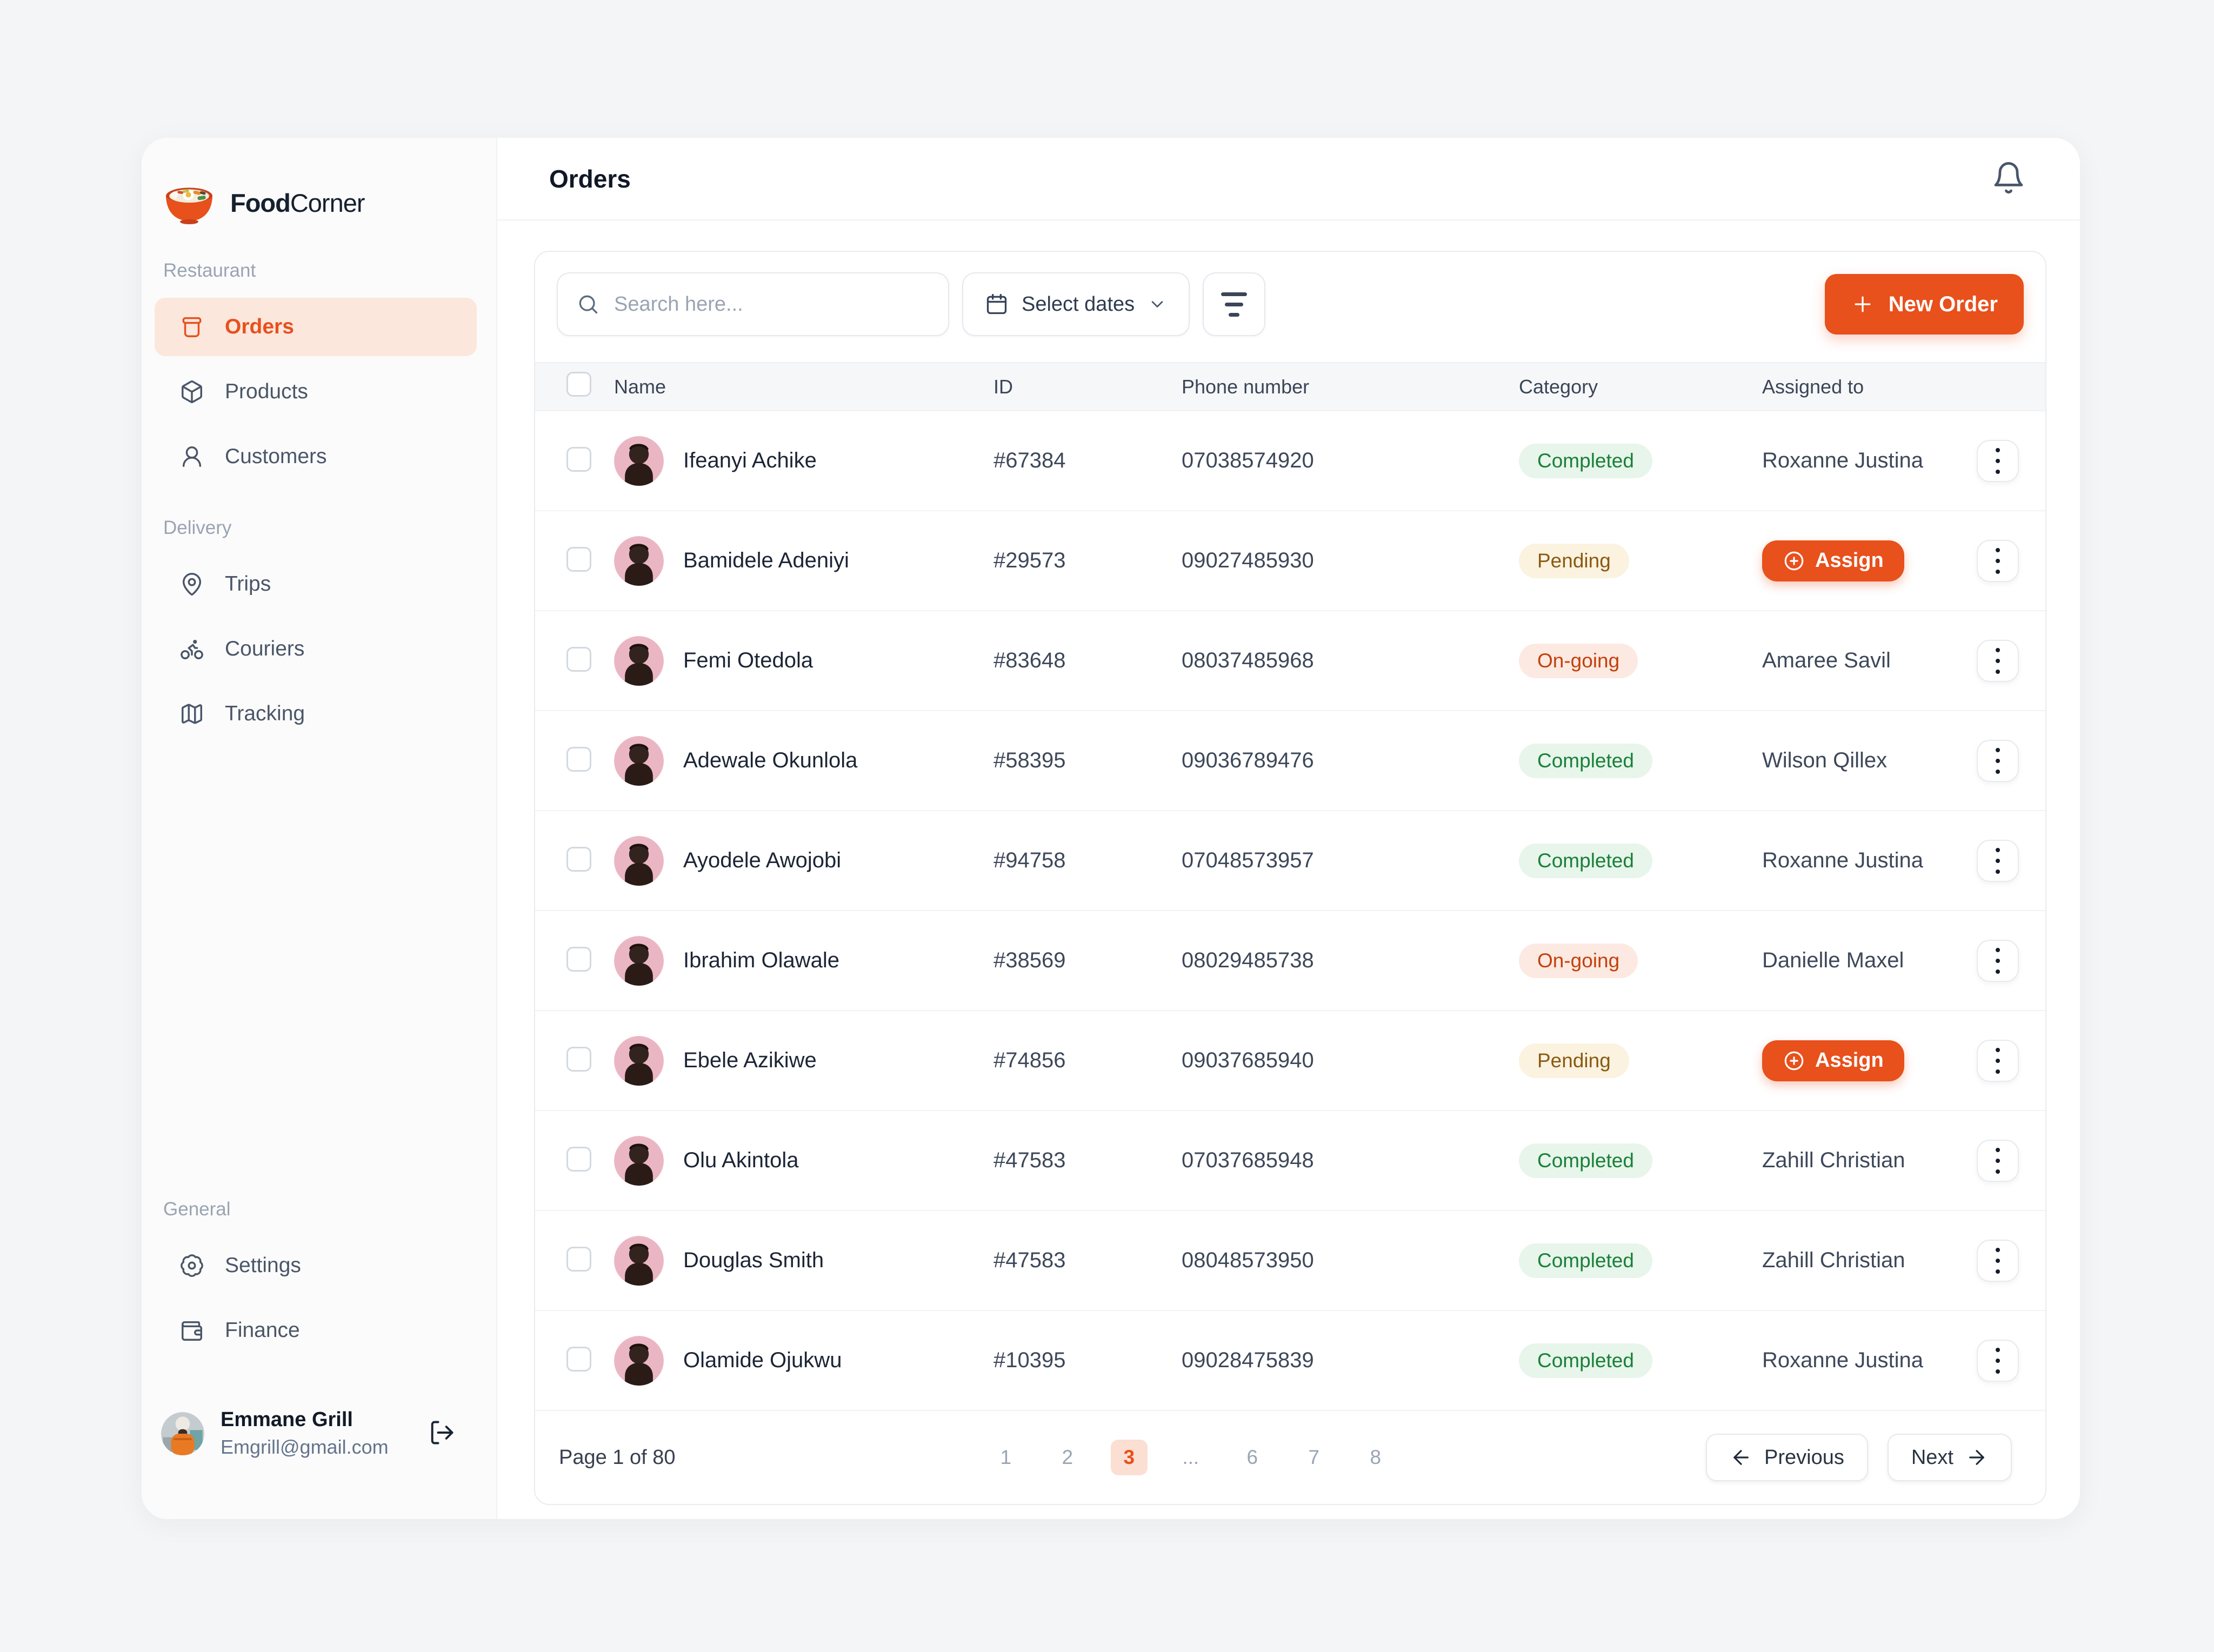 This screenshot has width=2214, height=1652. Describe the element at coordinates (1157, 304) in the screenshot. I see `chevron-down-icon` at that location.